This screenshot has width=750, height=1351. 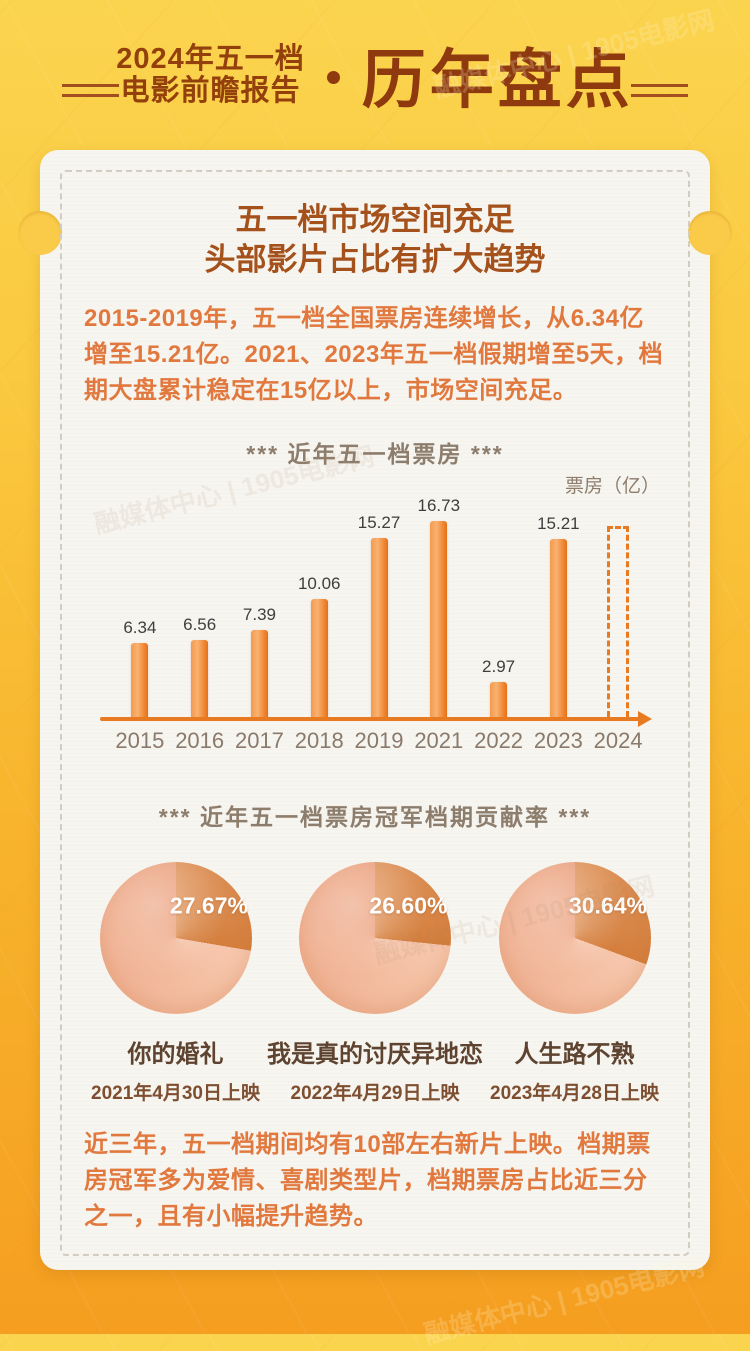 What do you see at coordinates (210, 91) in the screenshot?
I see `report-title-line2: 电影前瞻报告` at bounding box center [210, 91].